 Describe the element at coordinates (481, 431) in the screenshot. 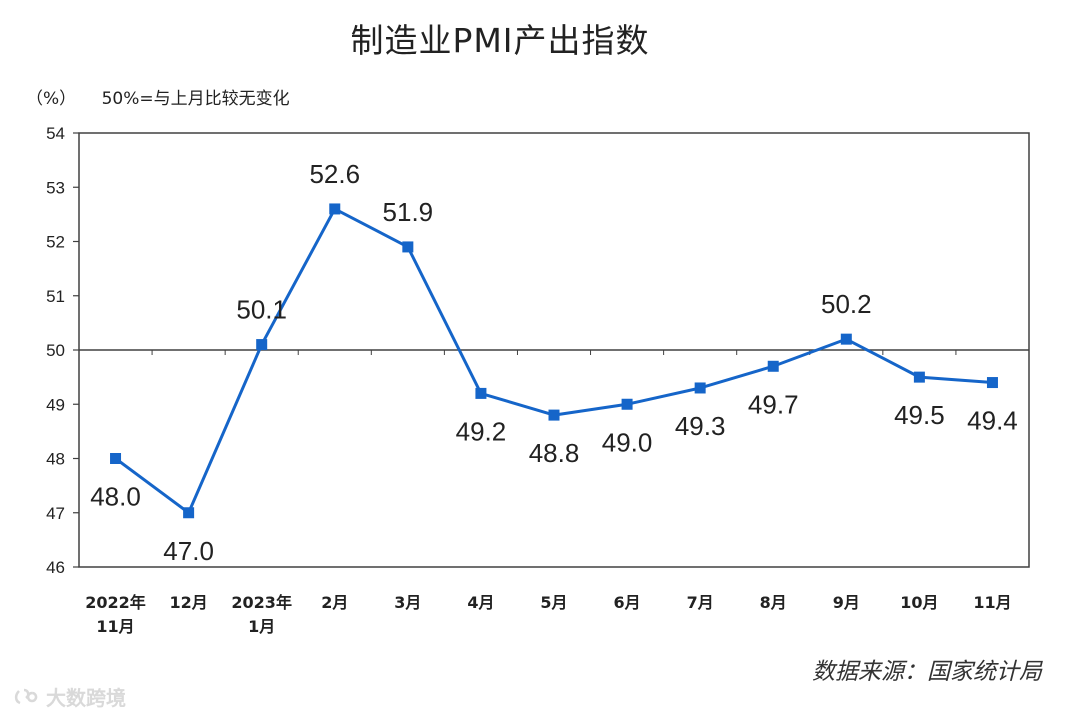

I see `data-label: 49.2` at that location.